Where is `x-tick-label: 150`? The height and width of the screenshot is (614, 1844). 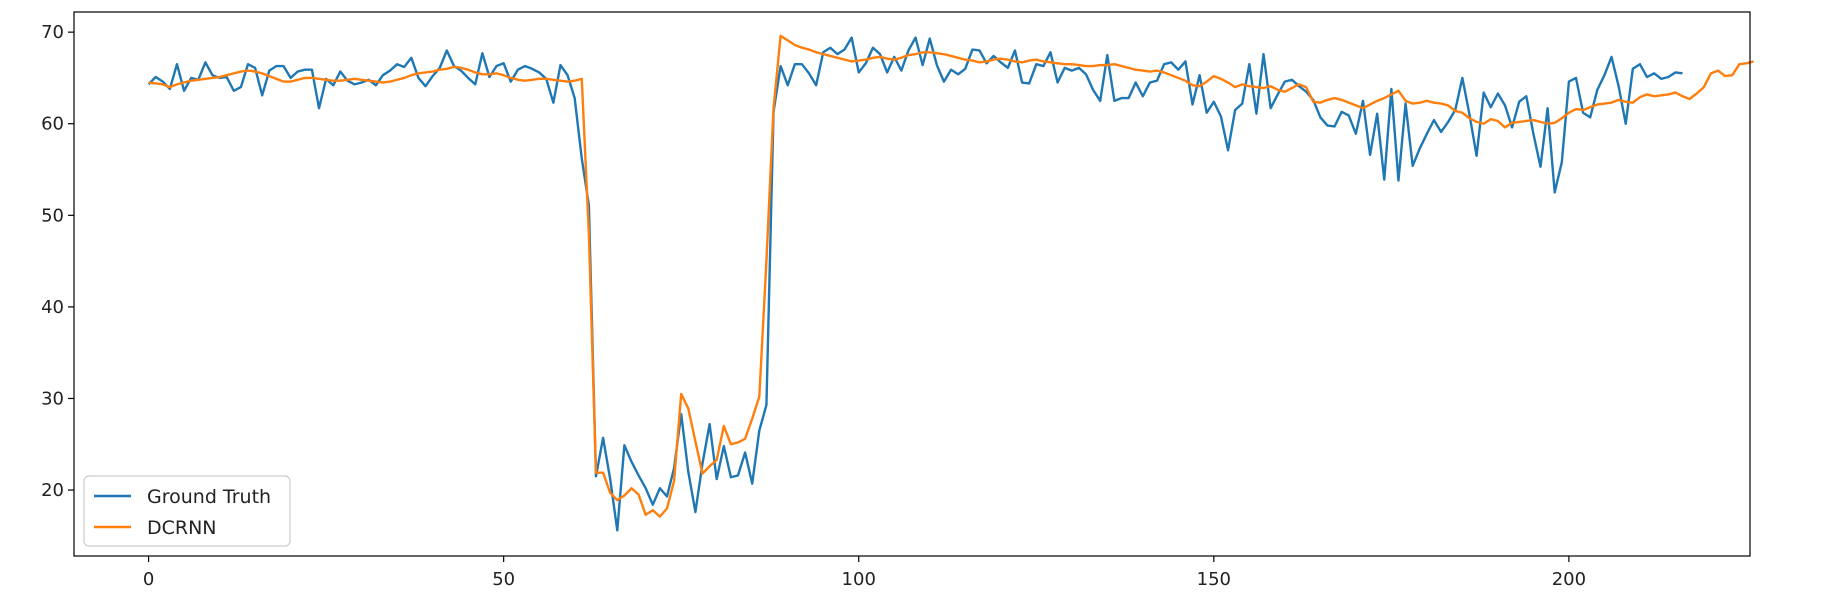 x-tick-label: 150 is located at coordinates (1214, 579).